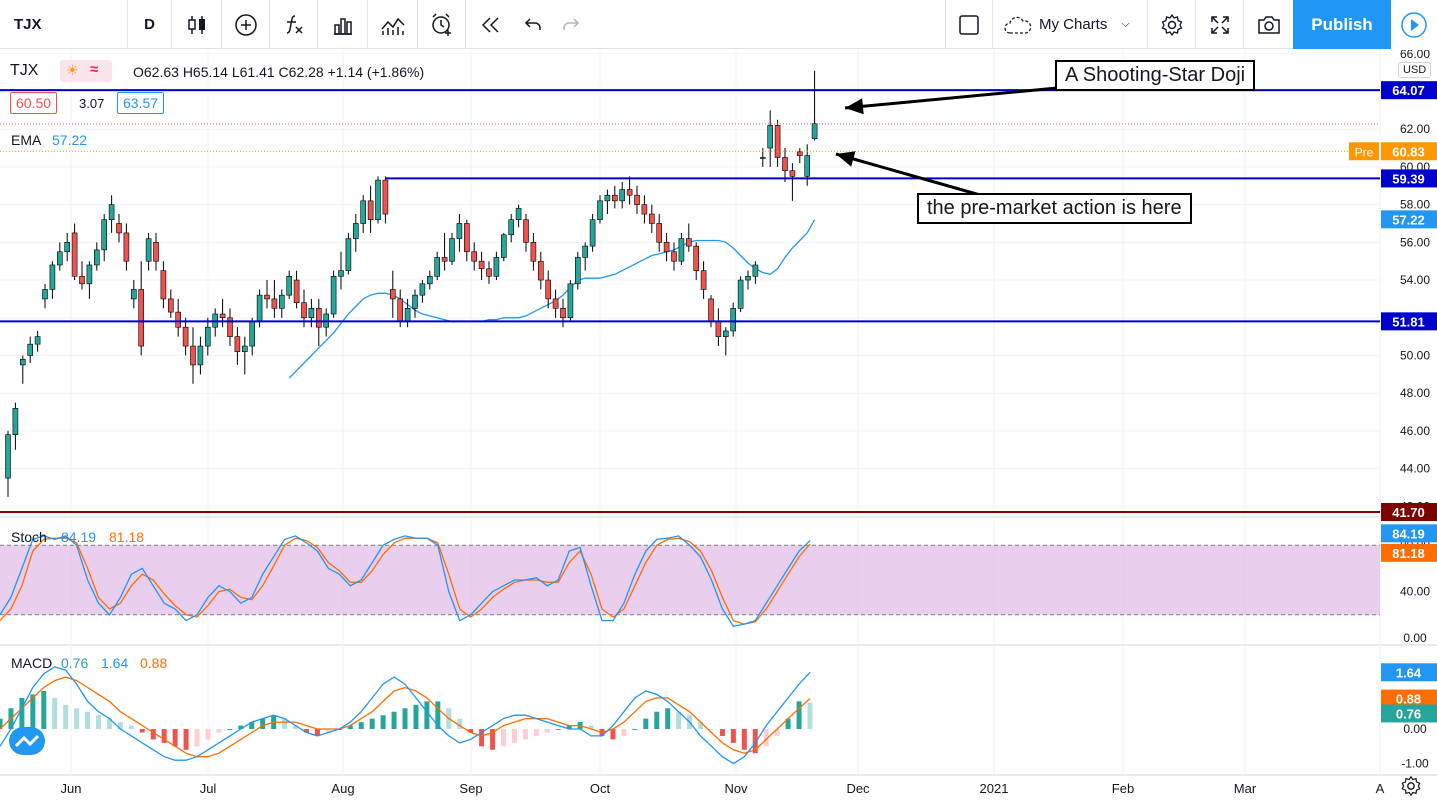  I want to click on templates-icon, so click(392, 26).